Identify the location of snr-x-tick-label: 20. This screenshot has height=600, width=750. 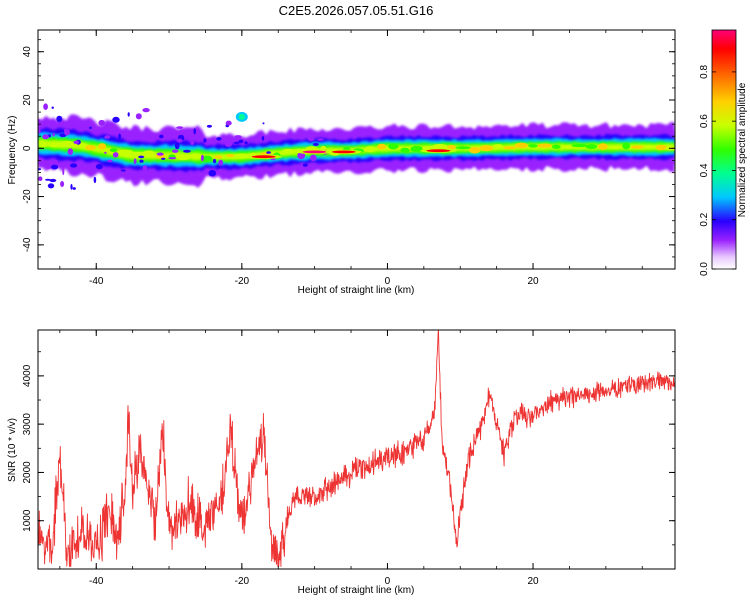
(533, 581).